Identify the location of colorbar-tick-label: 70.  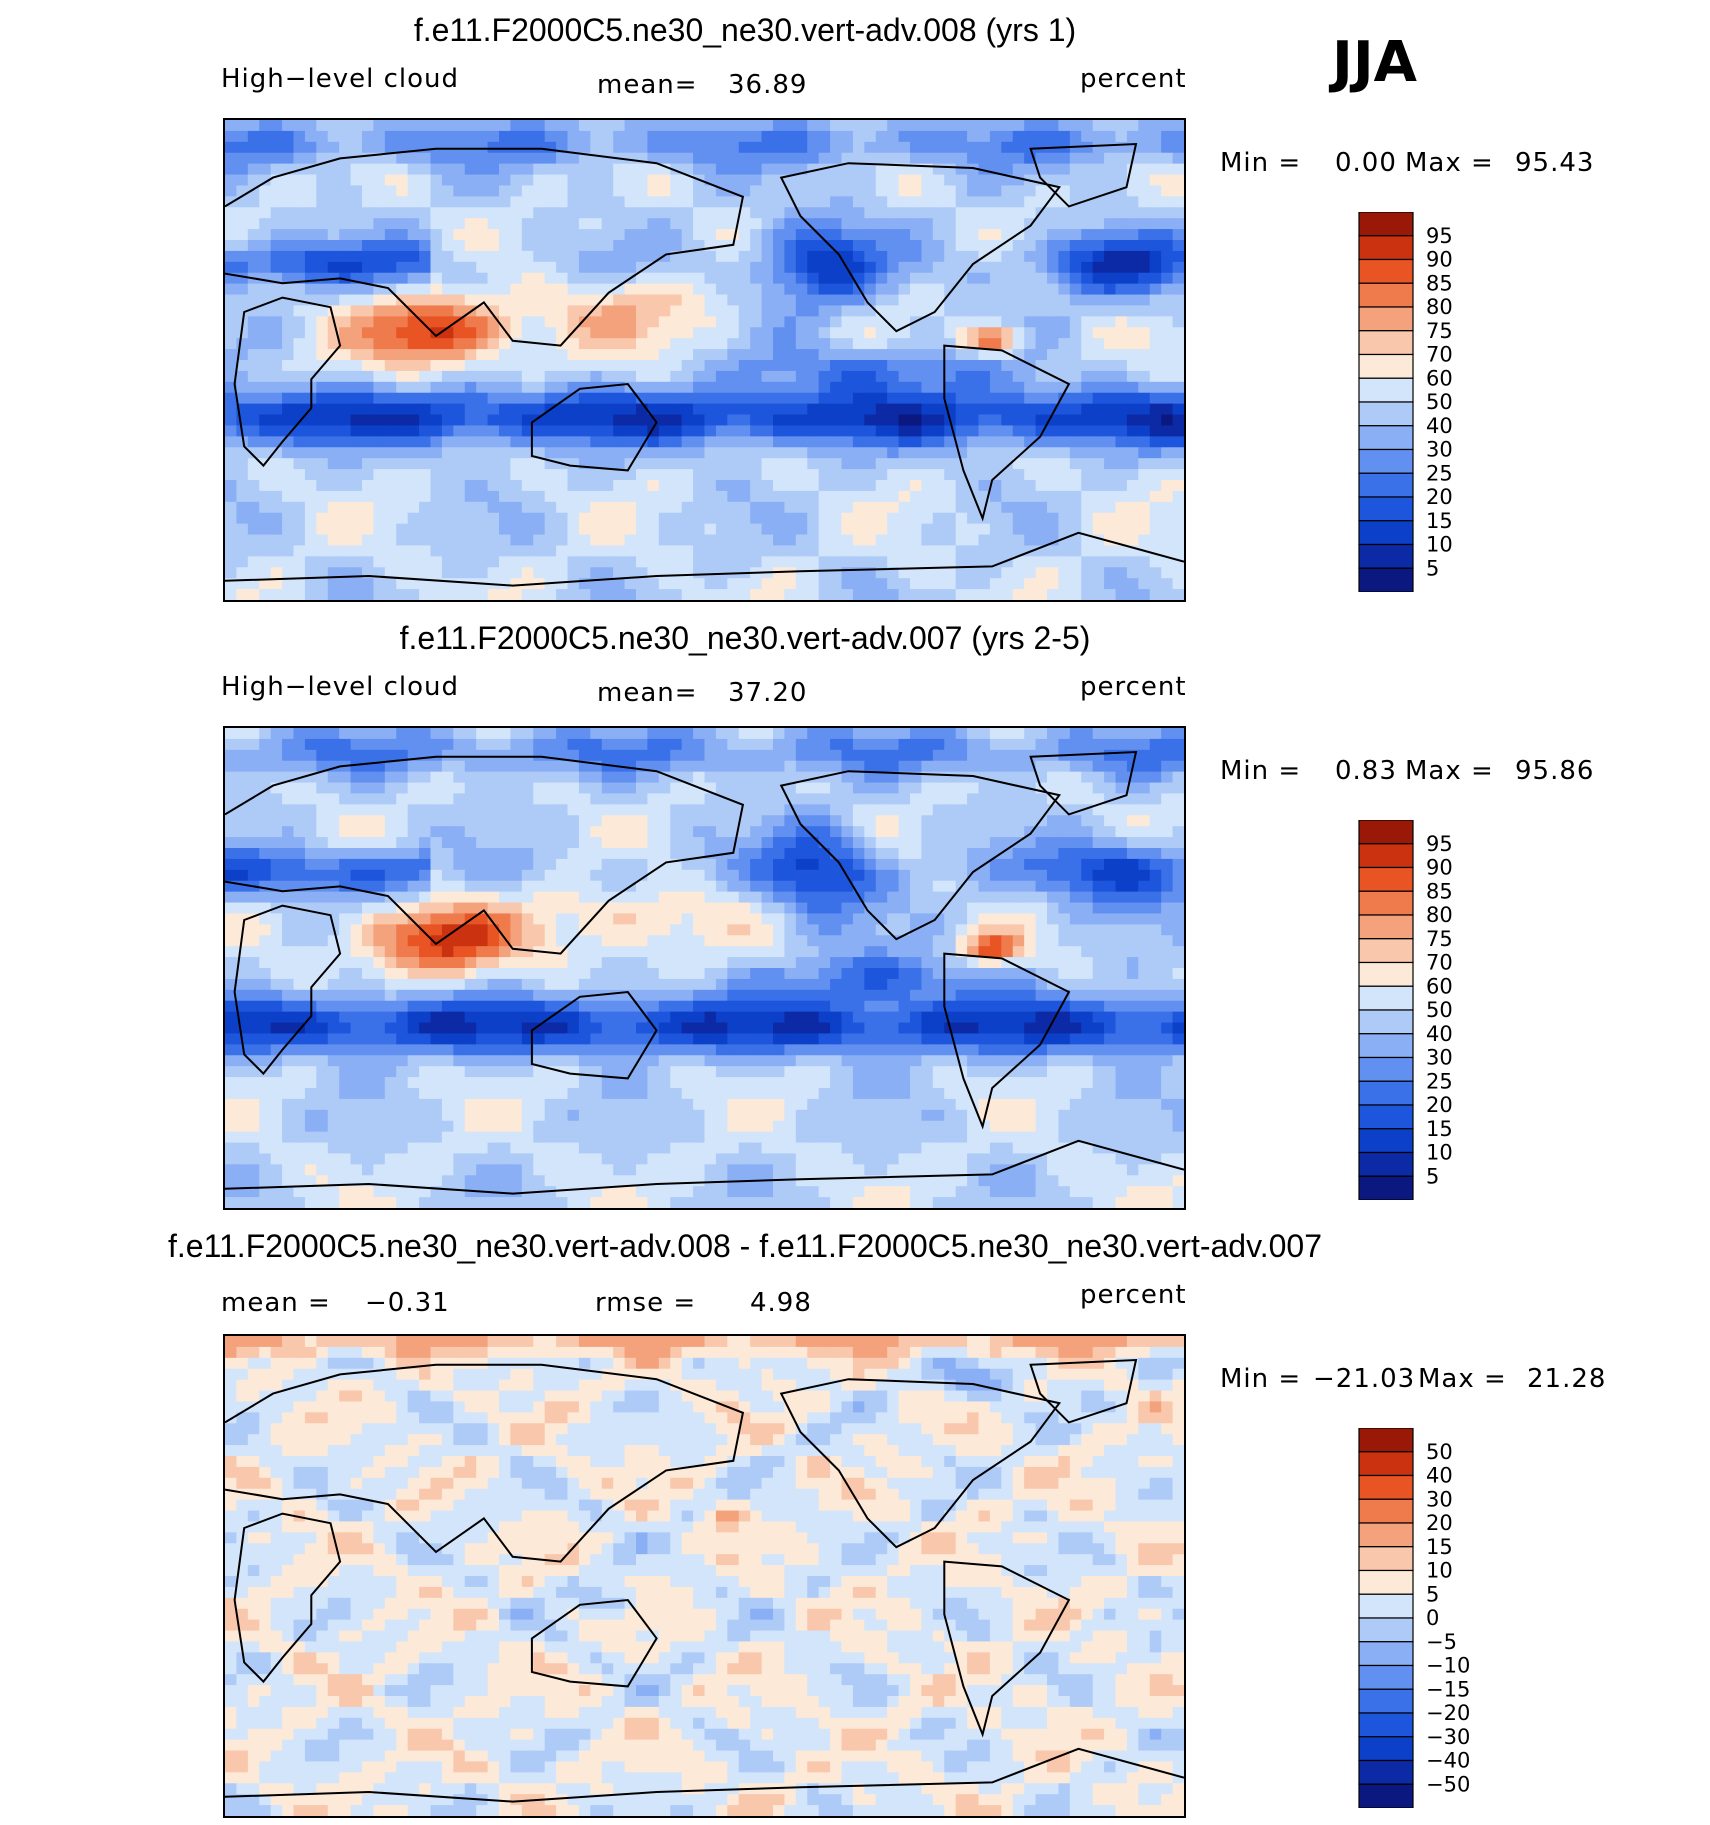
(1439, 355).